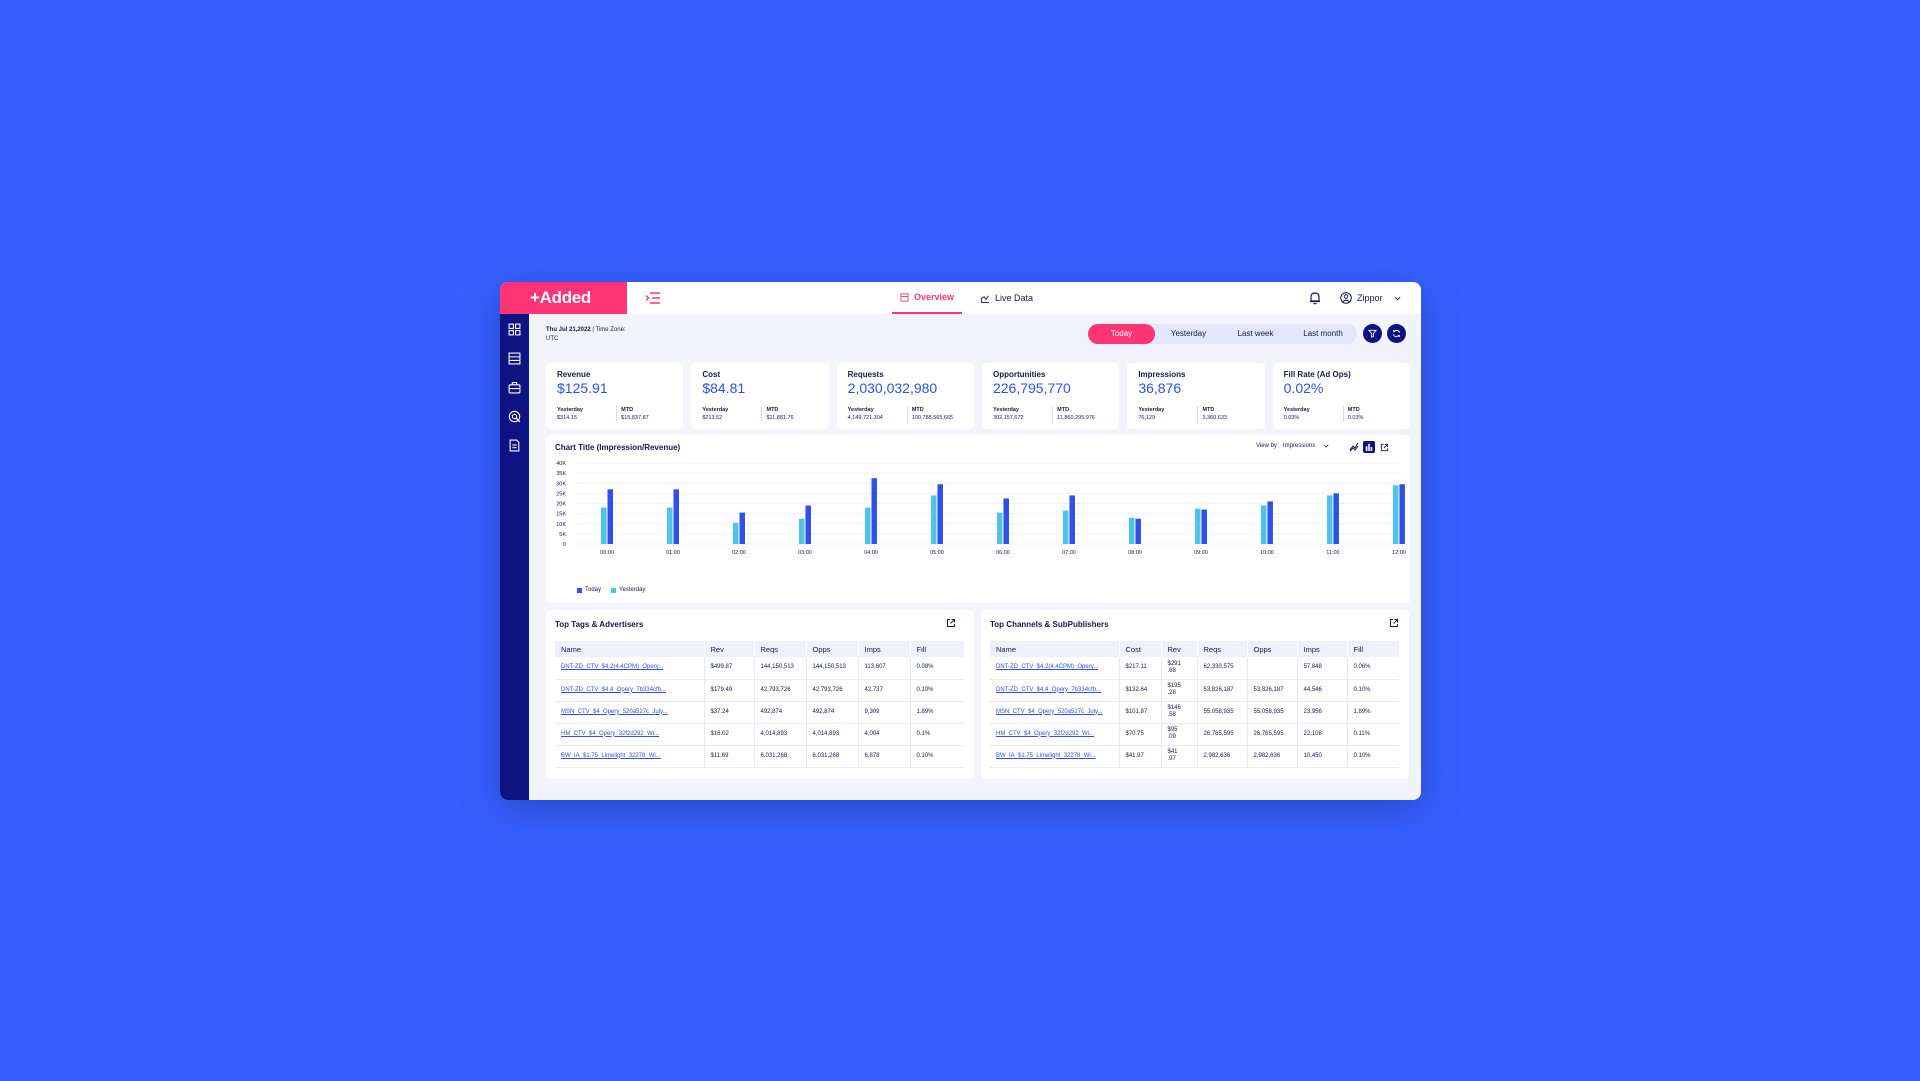 This screenshot has height=1081, width=1920. What do you see at coordinates (607, 553) in the screenshot?
I see `x-tick-label: 00:00` at bounding box center [607, 553].